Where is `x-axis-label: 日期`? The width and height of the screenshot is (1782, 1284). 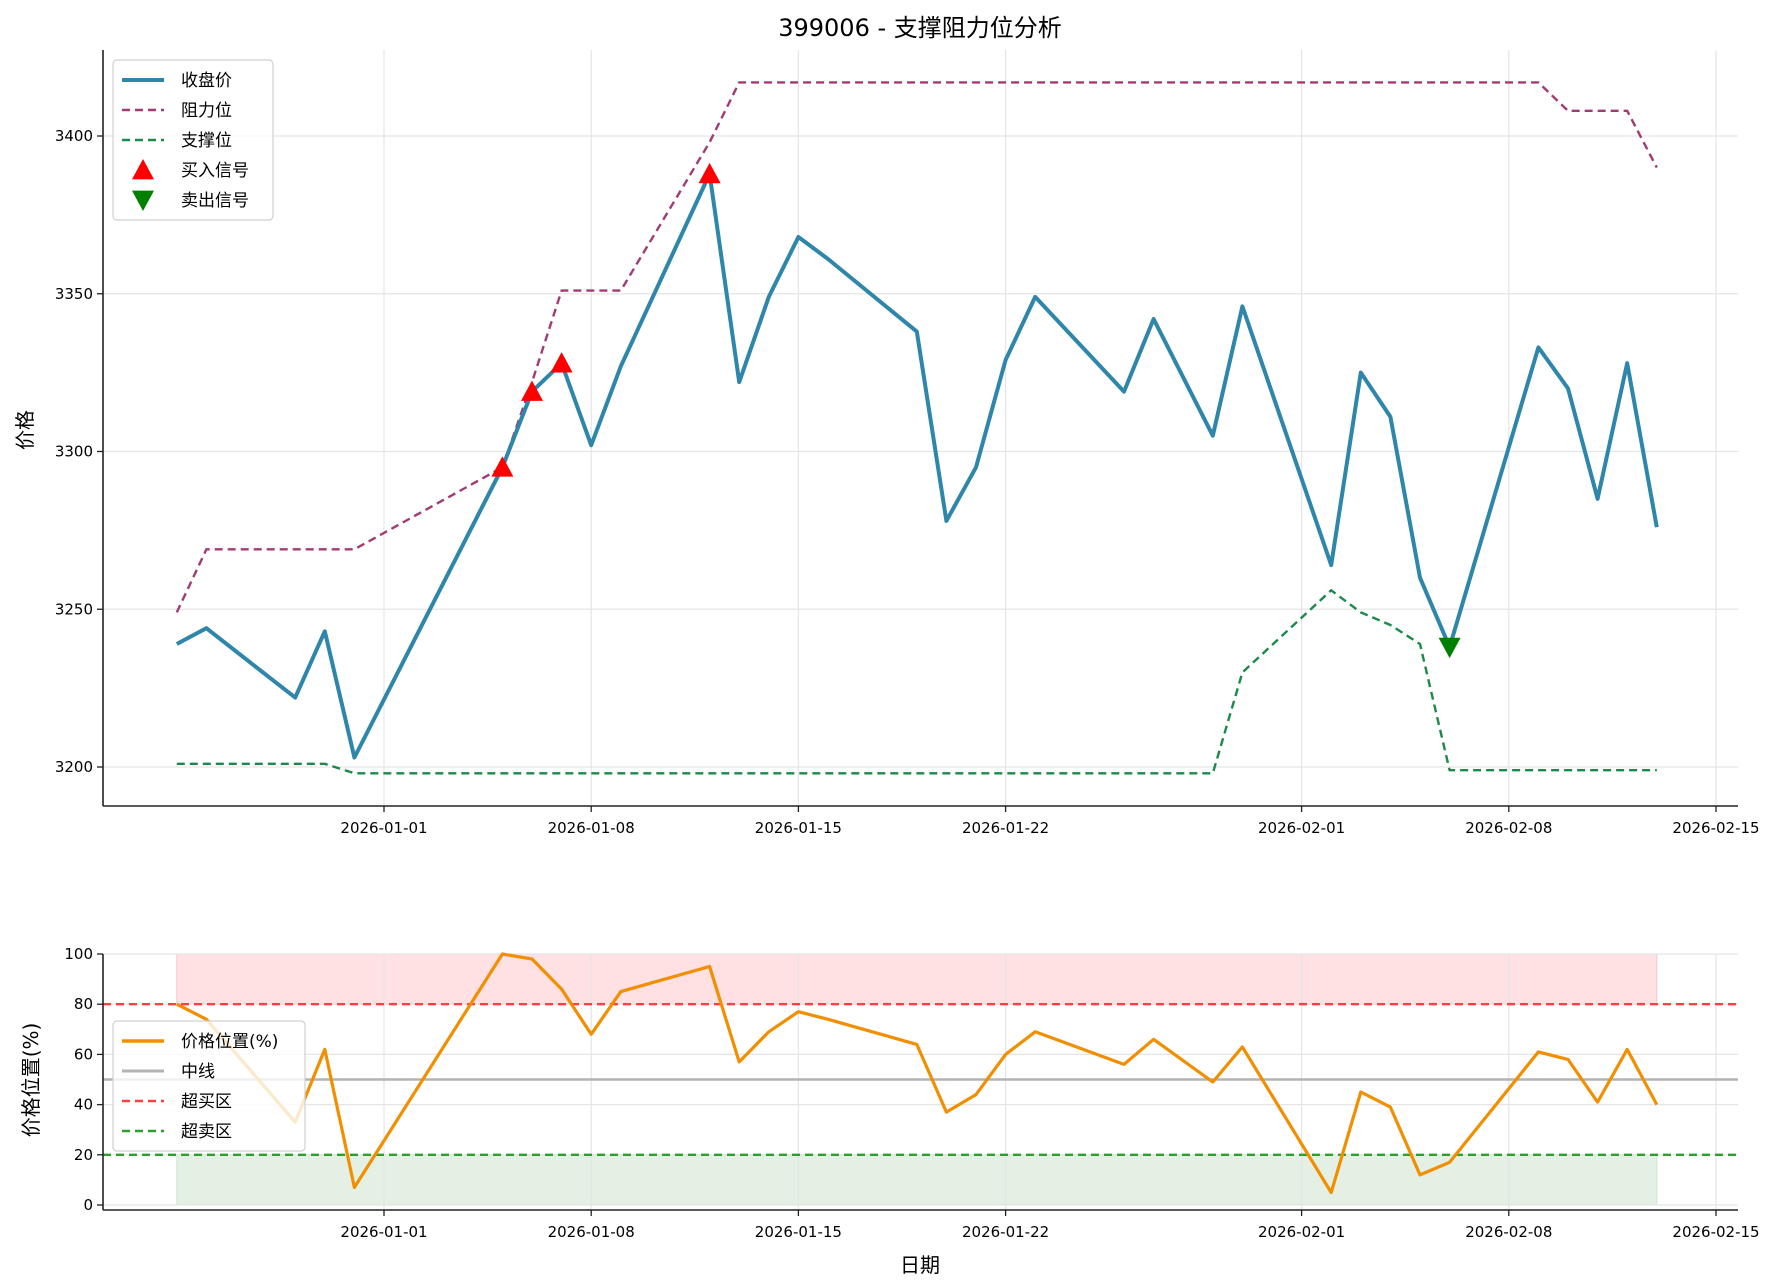
x-axis-label: 日期 is located at coordinates (920, 1265).